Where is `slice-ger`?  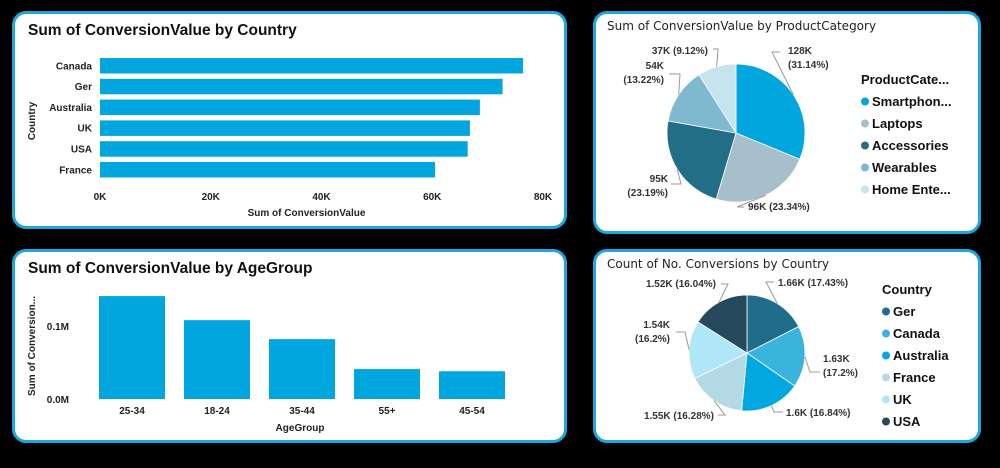
slice-ger is located at coordinates (773, 324).